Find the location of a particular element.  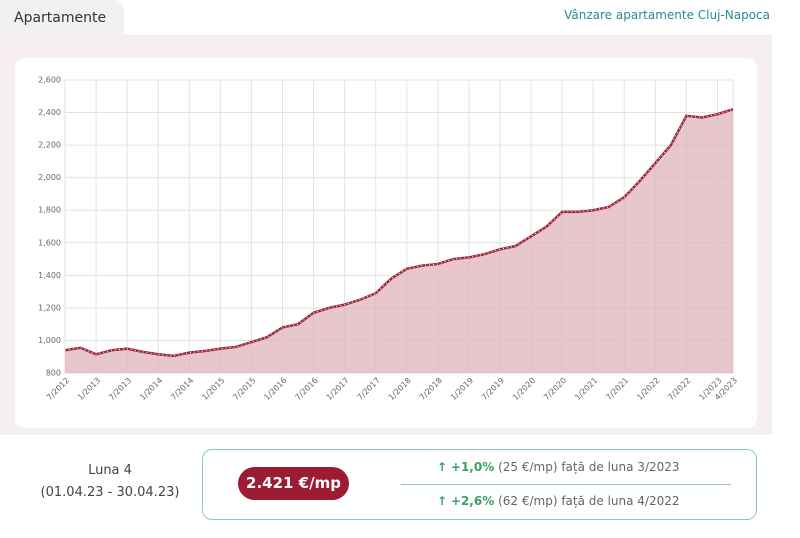

x-tick-label: 7/2021 is located at coordinates (617, 389).